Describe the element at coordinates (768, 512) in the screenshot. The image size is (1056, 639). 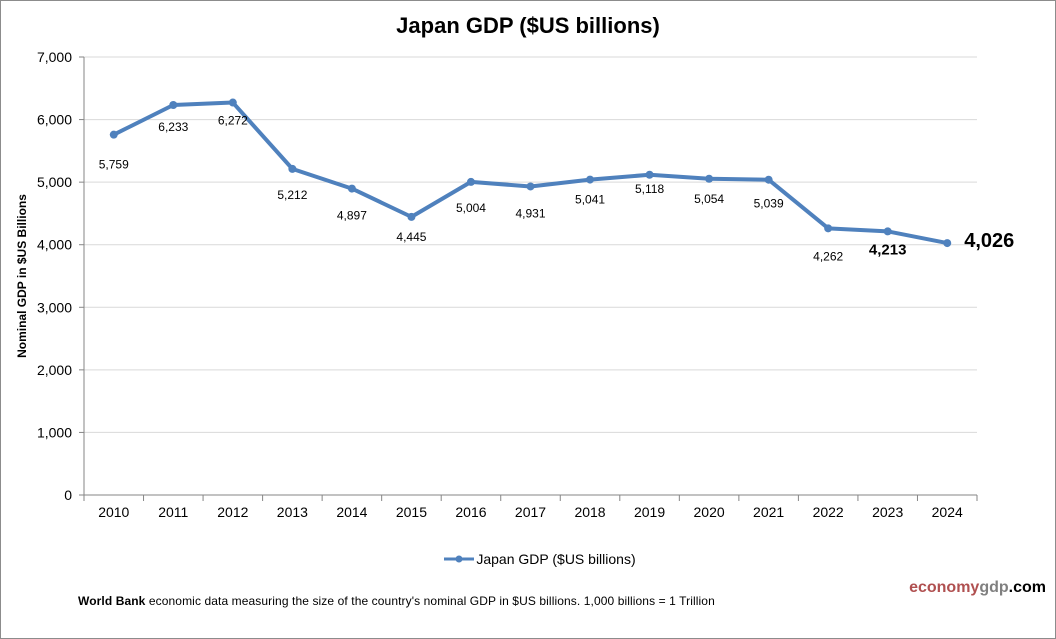
I see `x-tick-label: 2021` at that location.